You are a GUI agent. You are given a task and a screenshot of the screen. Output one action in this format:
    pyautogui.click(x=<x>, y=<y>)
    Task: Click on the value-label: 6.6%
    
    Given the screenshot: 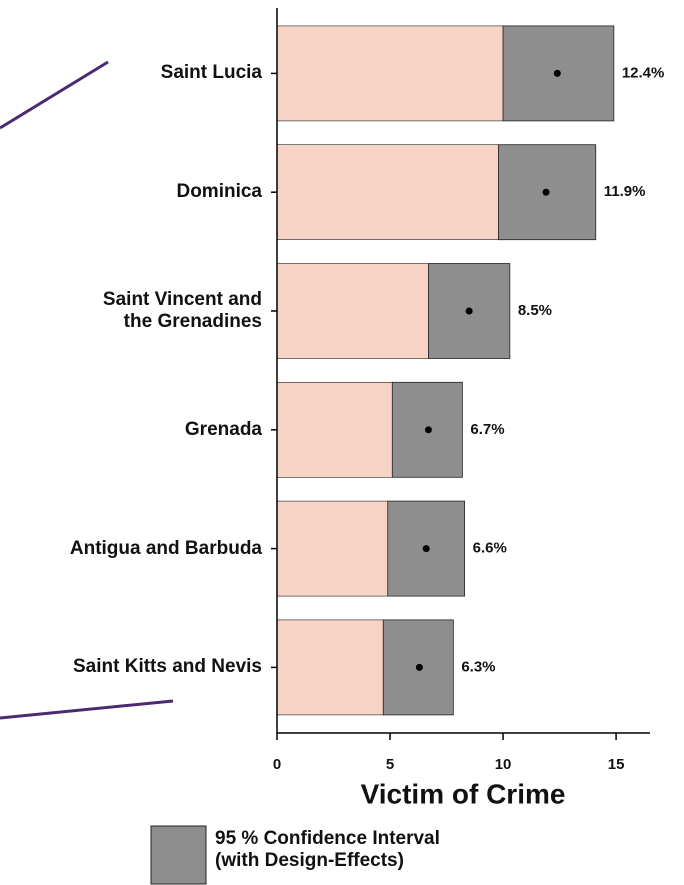 What is the action you would take?
    pyautogui.click(x=490, y=548)
    